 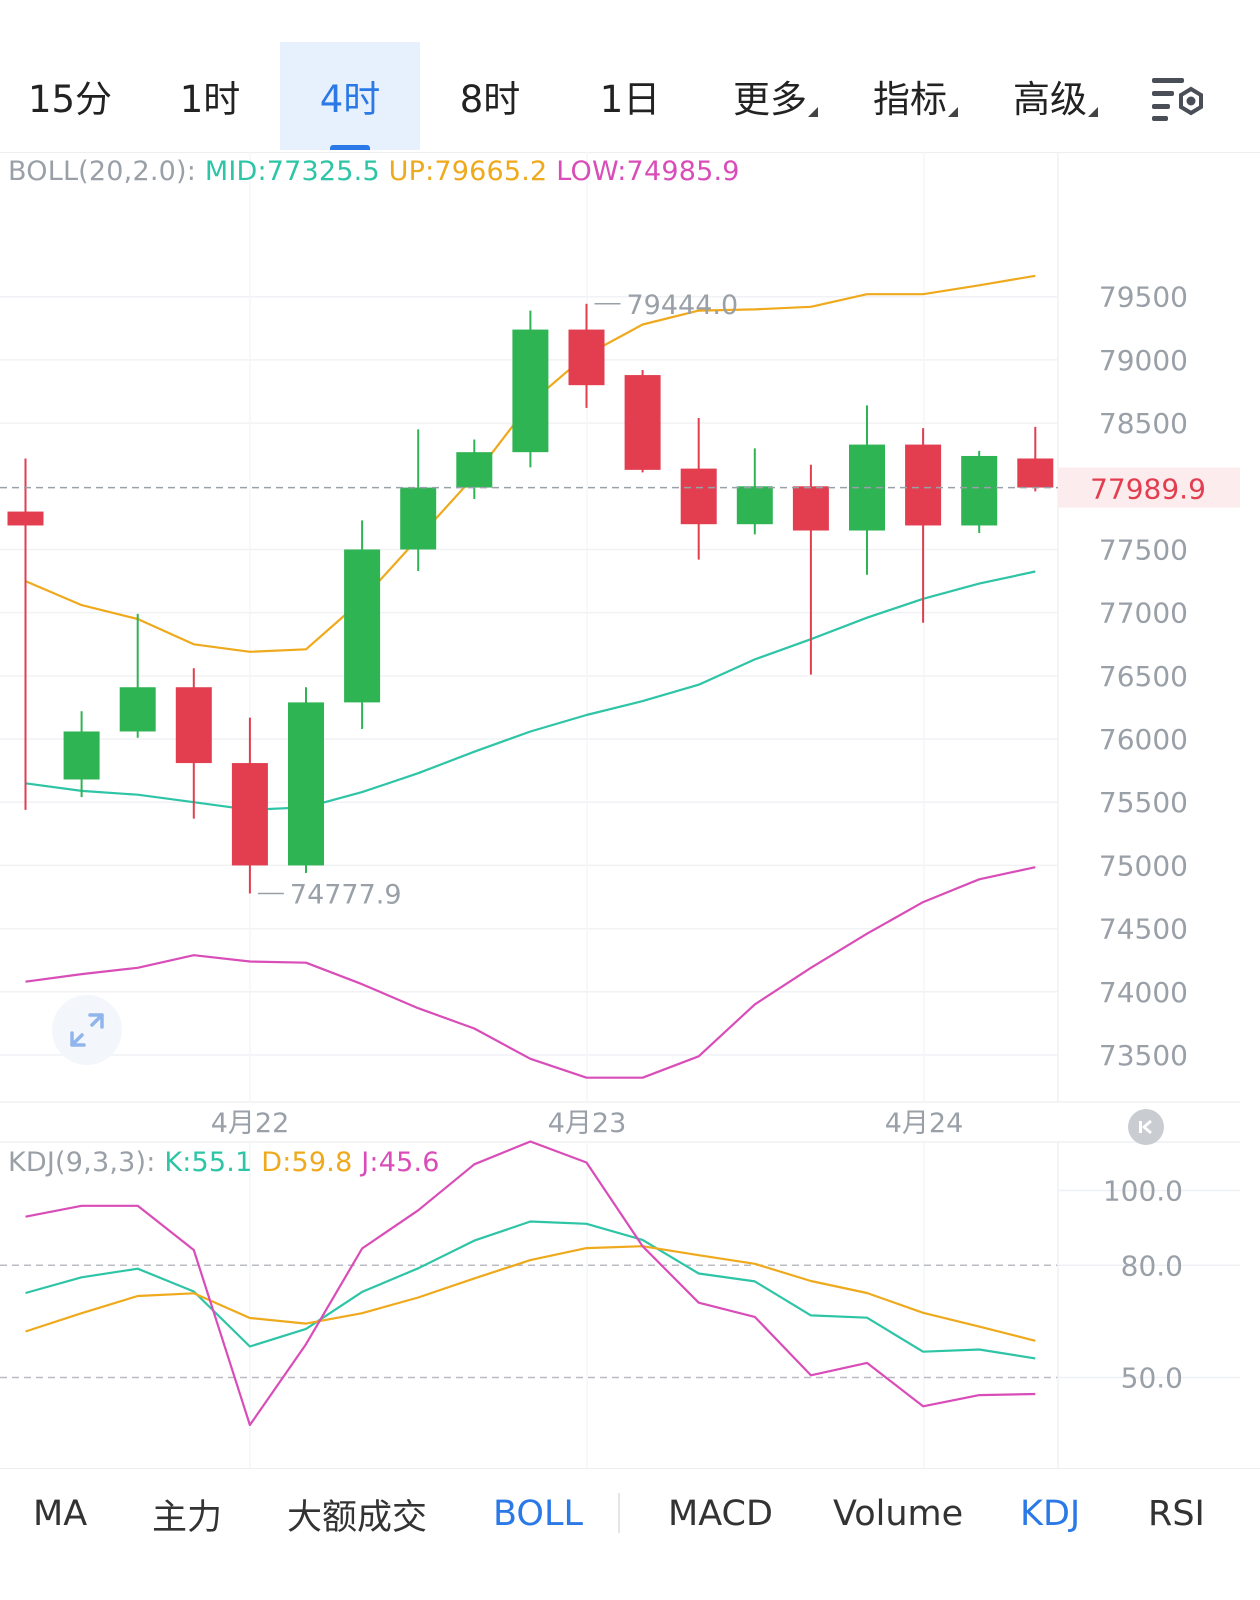 I want to click on indicator-tab-boll: BOLL, so click(x=538, y=1514).